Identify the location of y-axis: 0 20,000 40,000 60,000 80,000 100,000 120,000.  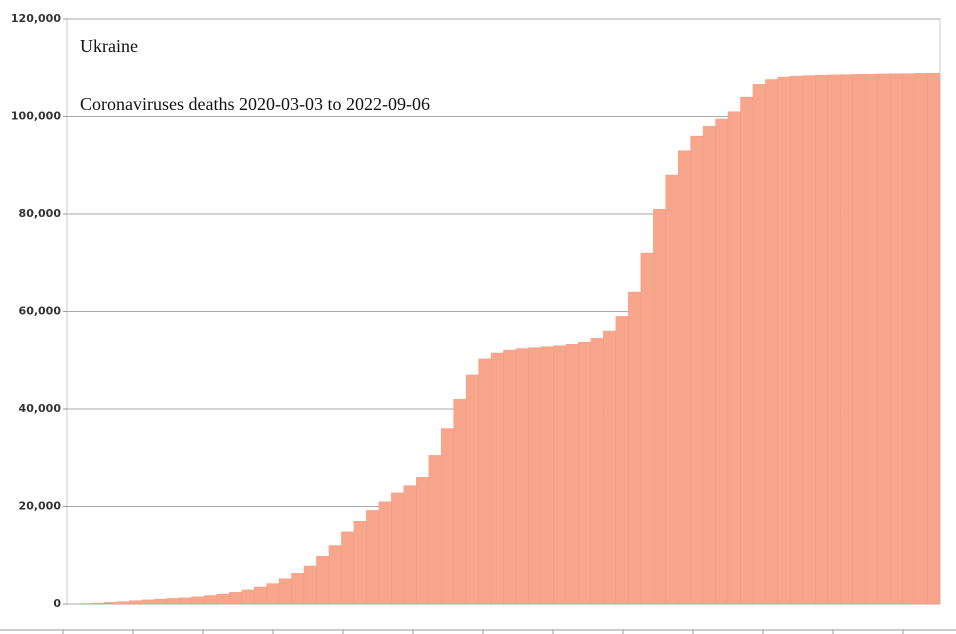
(39, 311).